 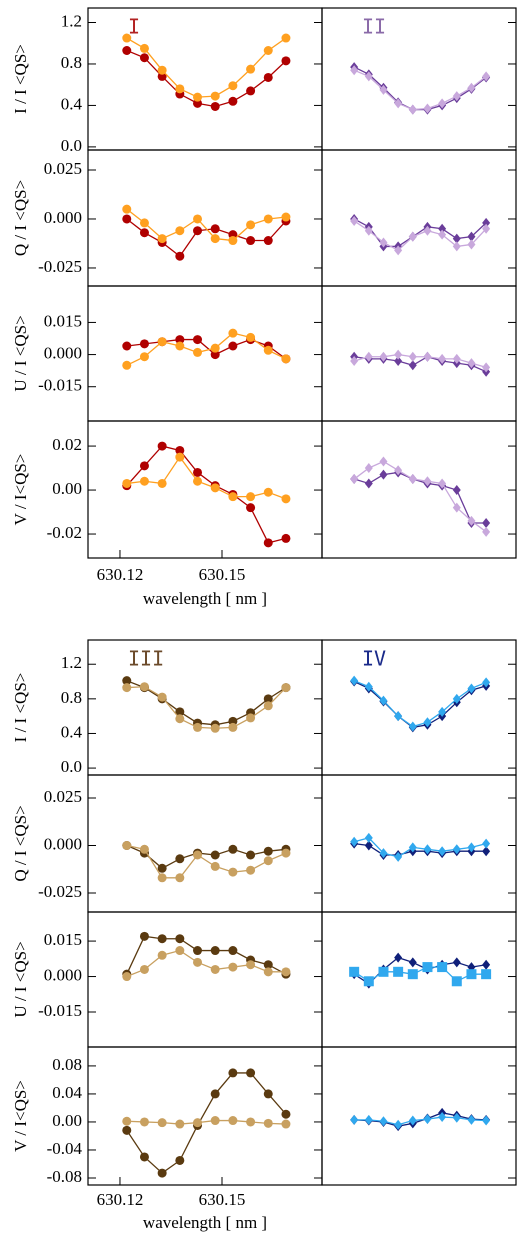 I want to click on panel-label: IV, so click(x=374, y=659).